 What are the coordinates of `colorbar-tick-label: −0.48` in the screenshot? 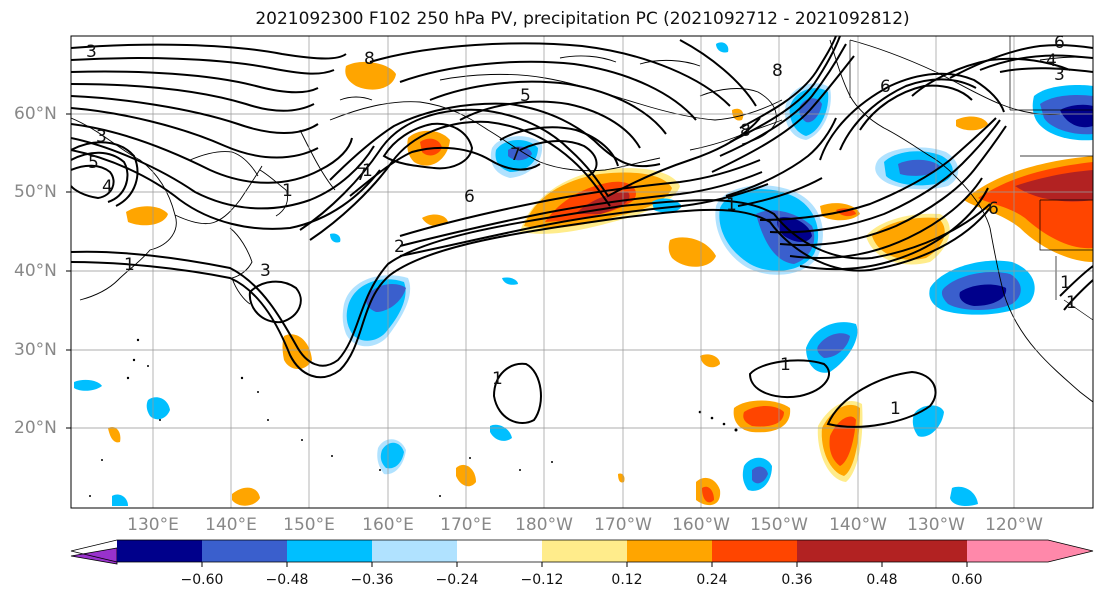 It's located at (287, 580).